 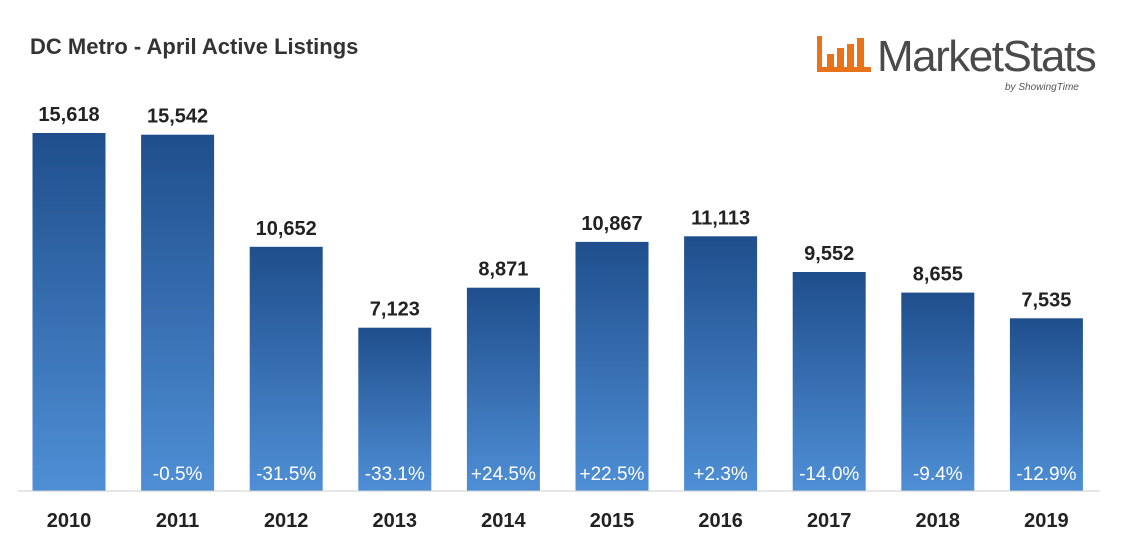 What do you see at coordinates (720, 474) in the screenshot?
I see `change-label-2016: +2.3%` at bounding box center [720, 474].